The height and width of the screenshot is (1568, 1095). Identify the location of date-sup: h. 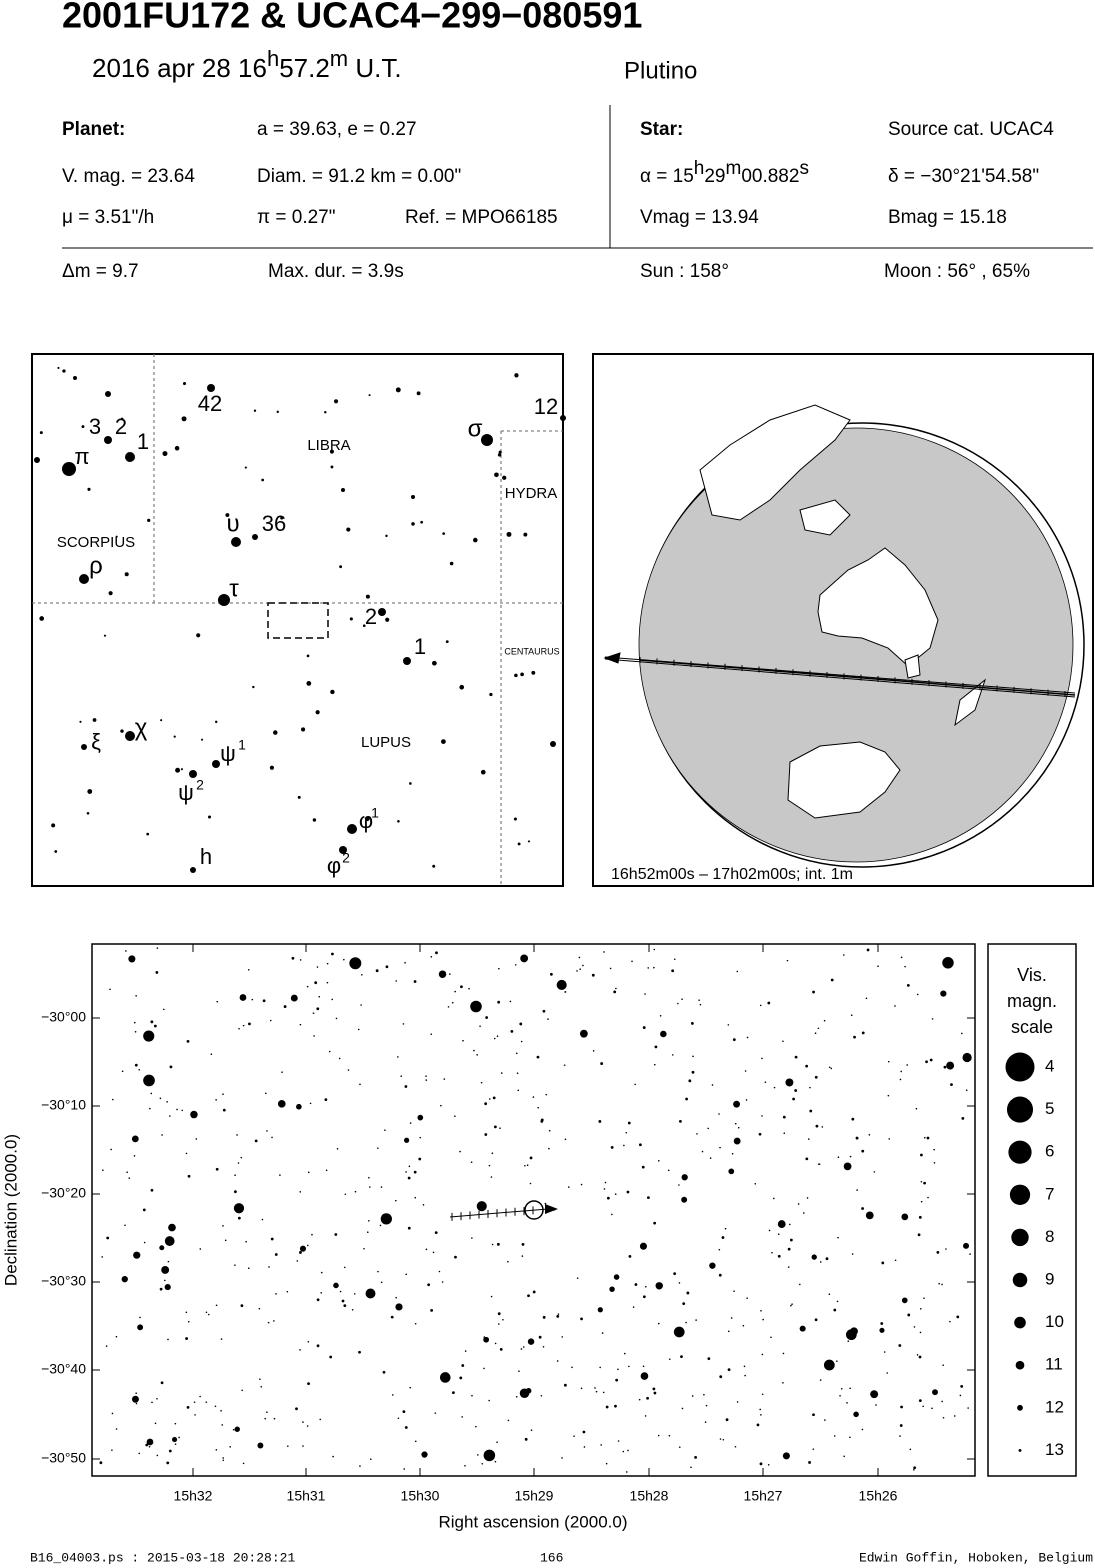
(273, 58).